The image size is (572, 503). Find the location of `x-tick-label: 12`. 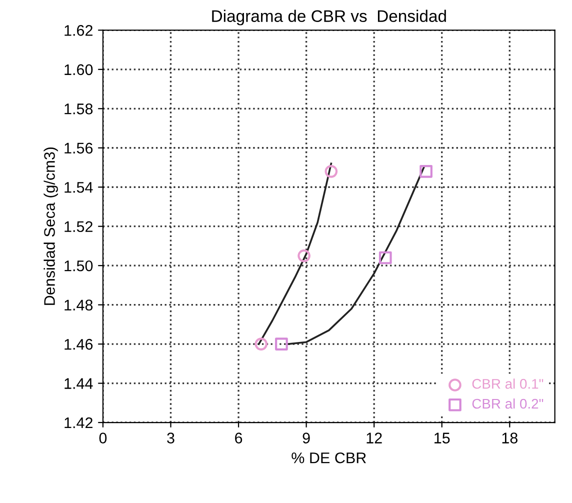

x-tick-label: 12 is located at coordinates (374, 438).